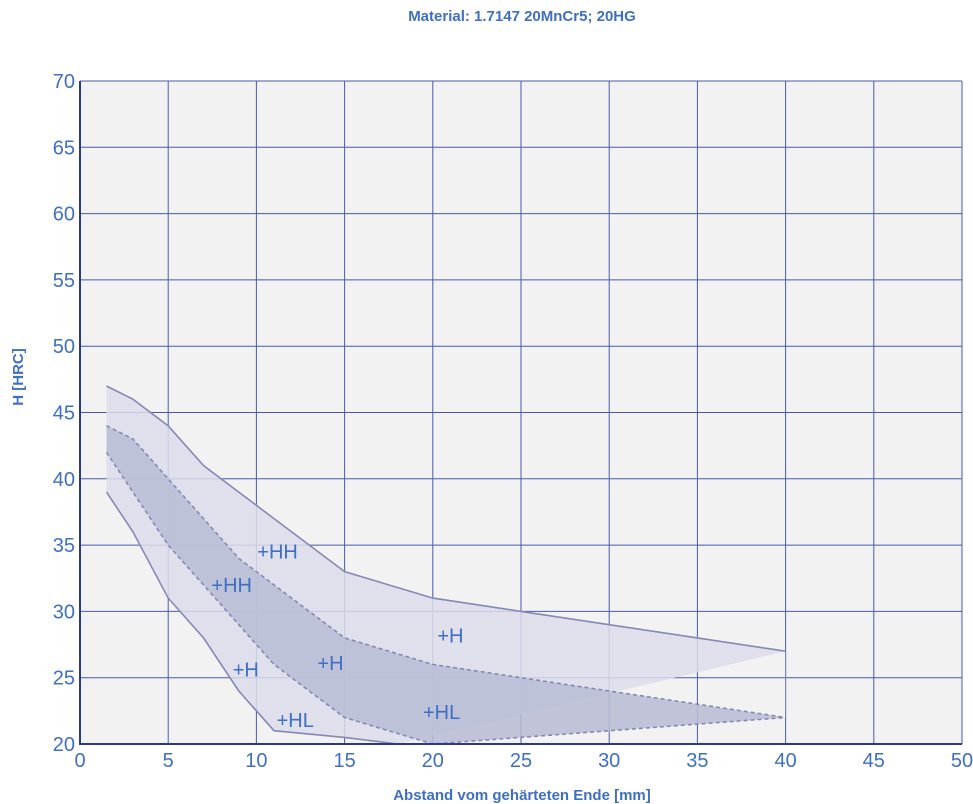 This screenshot has height=804, width=973. Describe the element at coordinates (64, 148) in the screenshot. I see `y-tick-label: 65` at that location.